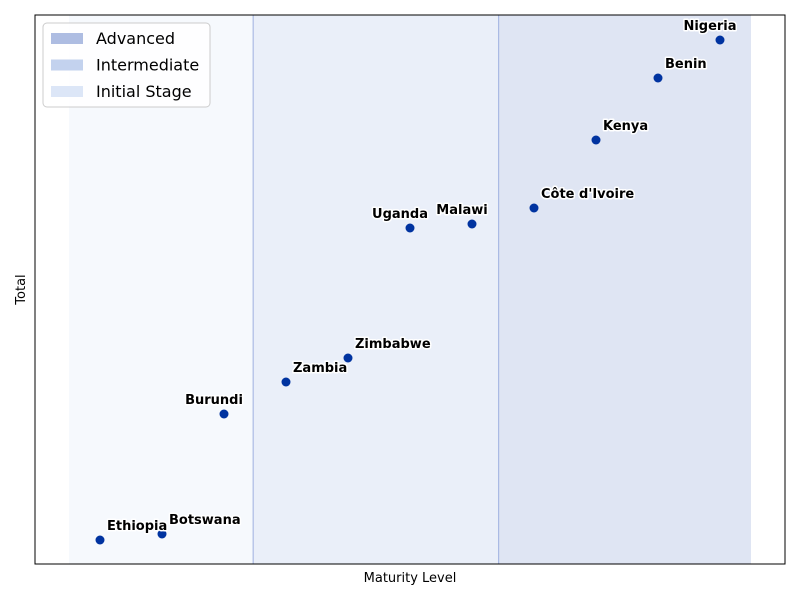 Image resolution: width=800 pixels, height=600 pixels. I want to click on legend-box, so click(126, 65).